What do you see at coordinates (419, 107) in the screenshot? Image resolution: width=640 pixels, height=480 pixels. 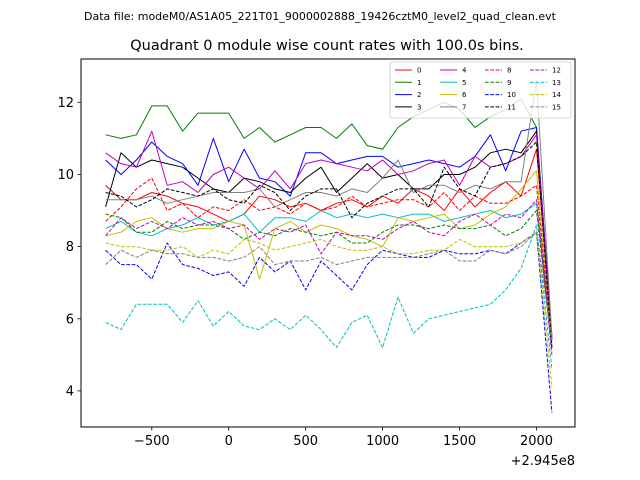 I see `legend-label-3: 3` at bounding box center [419, 107].